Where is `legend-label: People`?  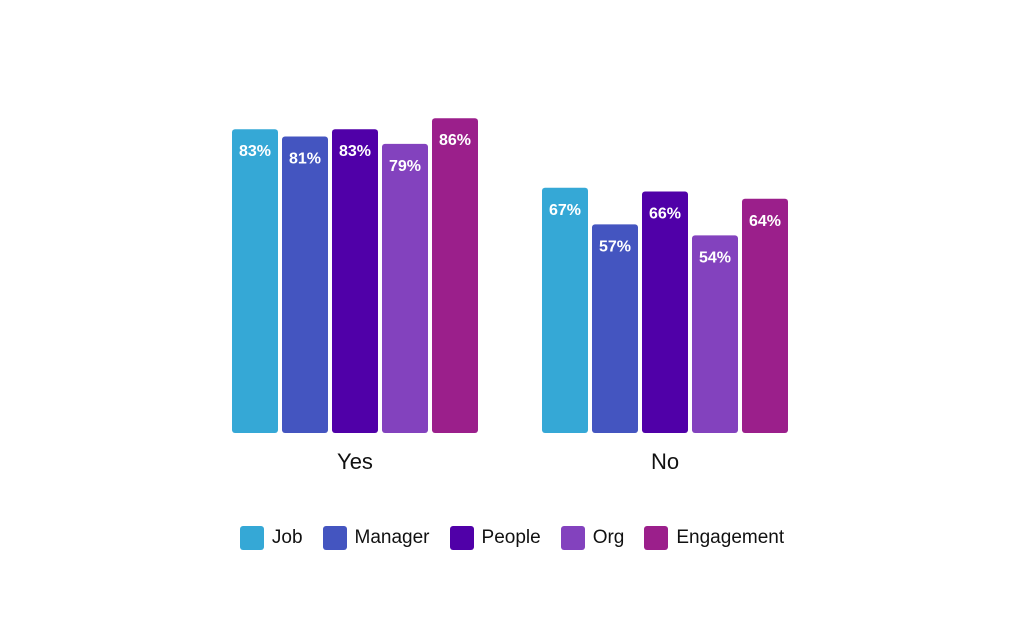 legend-label: People is located at coordinates (511, 537).